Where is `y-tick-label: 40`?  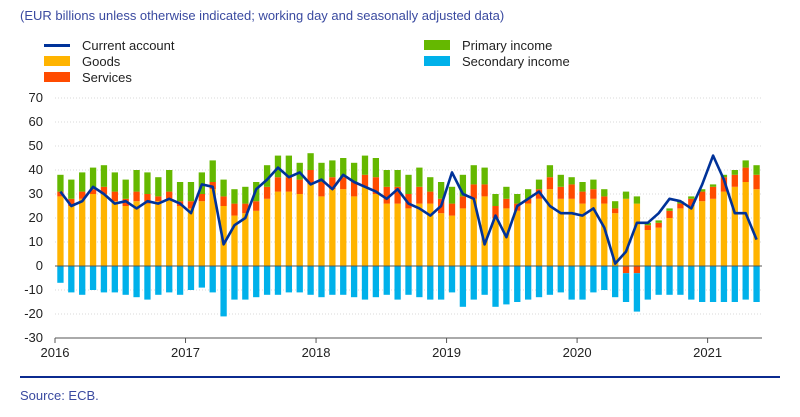 y-tick-label: 40 is located at coordinates (36, 169).